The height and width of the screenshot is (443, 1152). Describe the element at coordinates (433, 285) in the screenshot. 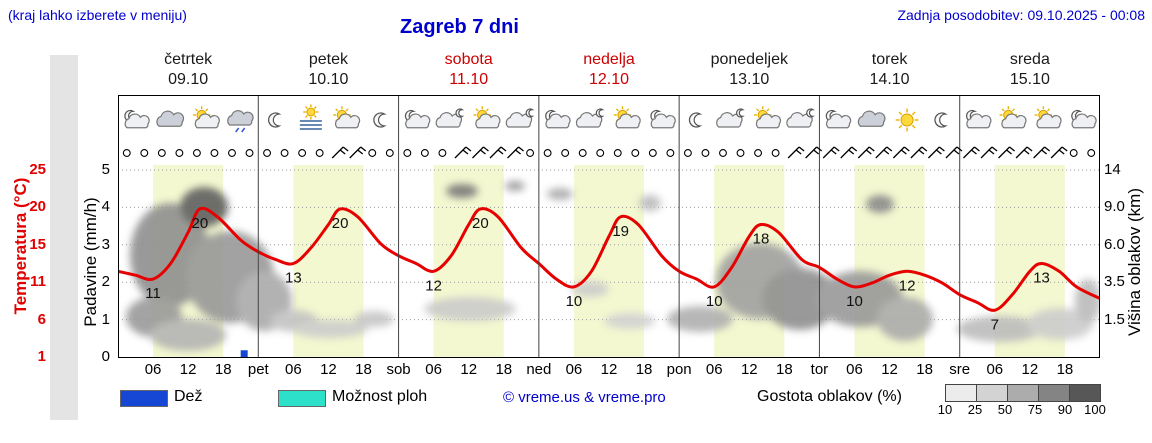

I see `temperature-value-label: 12` at that location.